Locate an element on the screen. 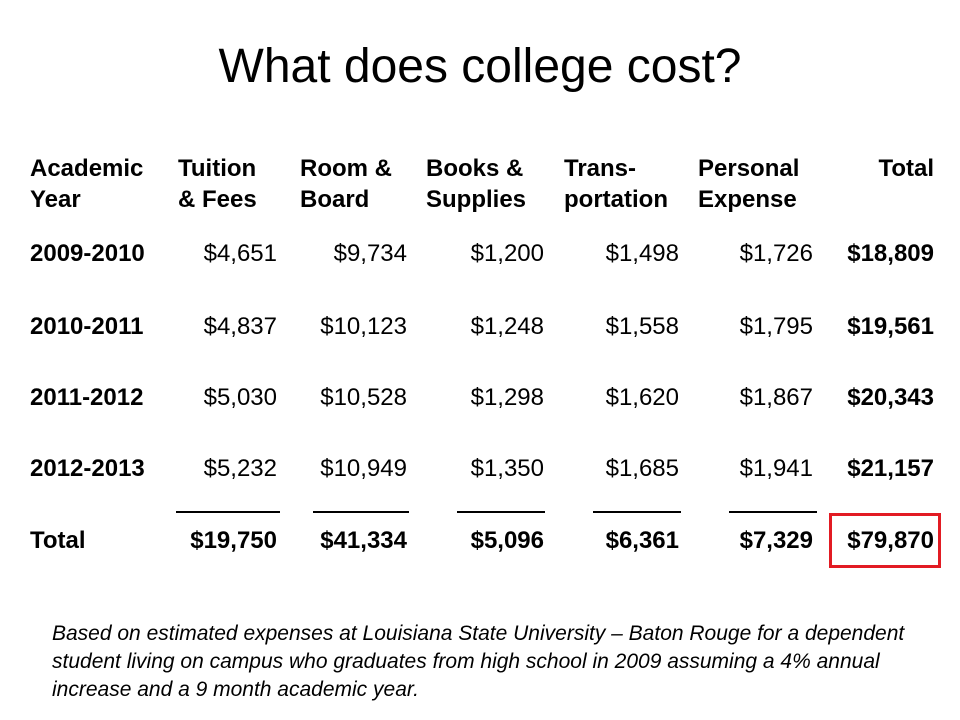  row-transportation: $1,558 is located at coordinates (642, 326).